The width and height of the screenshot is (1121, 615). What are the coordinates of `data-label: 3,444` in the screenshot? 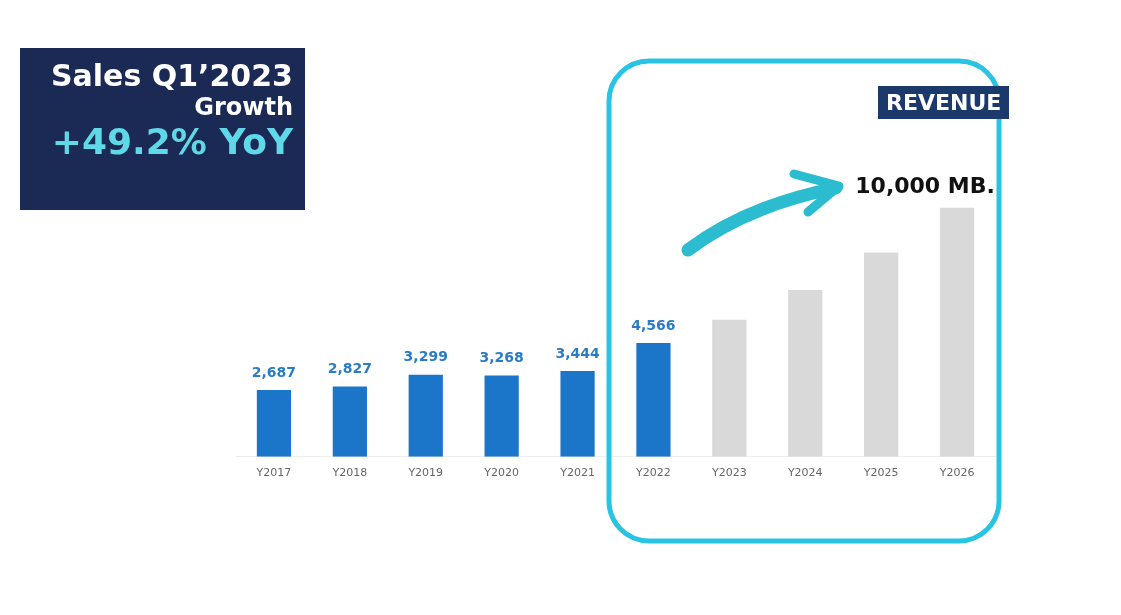 It's located at (577, 352).